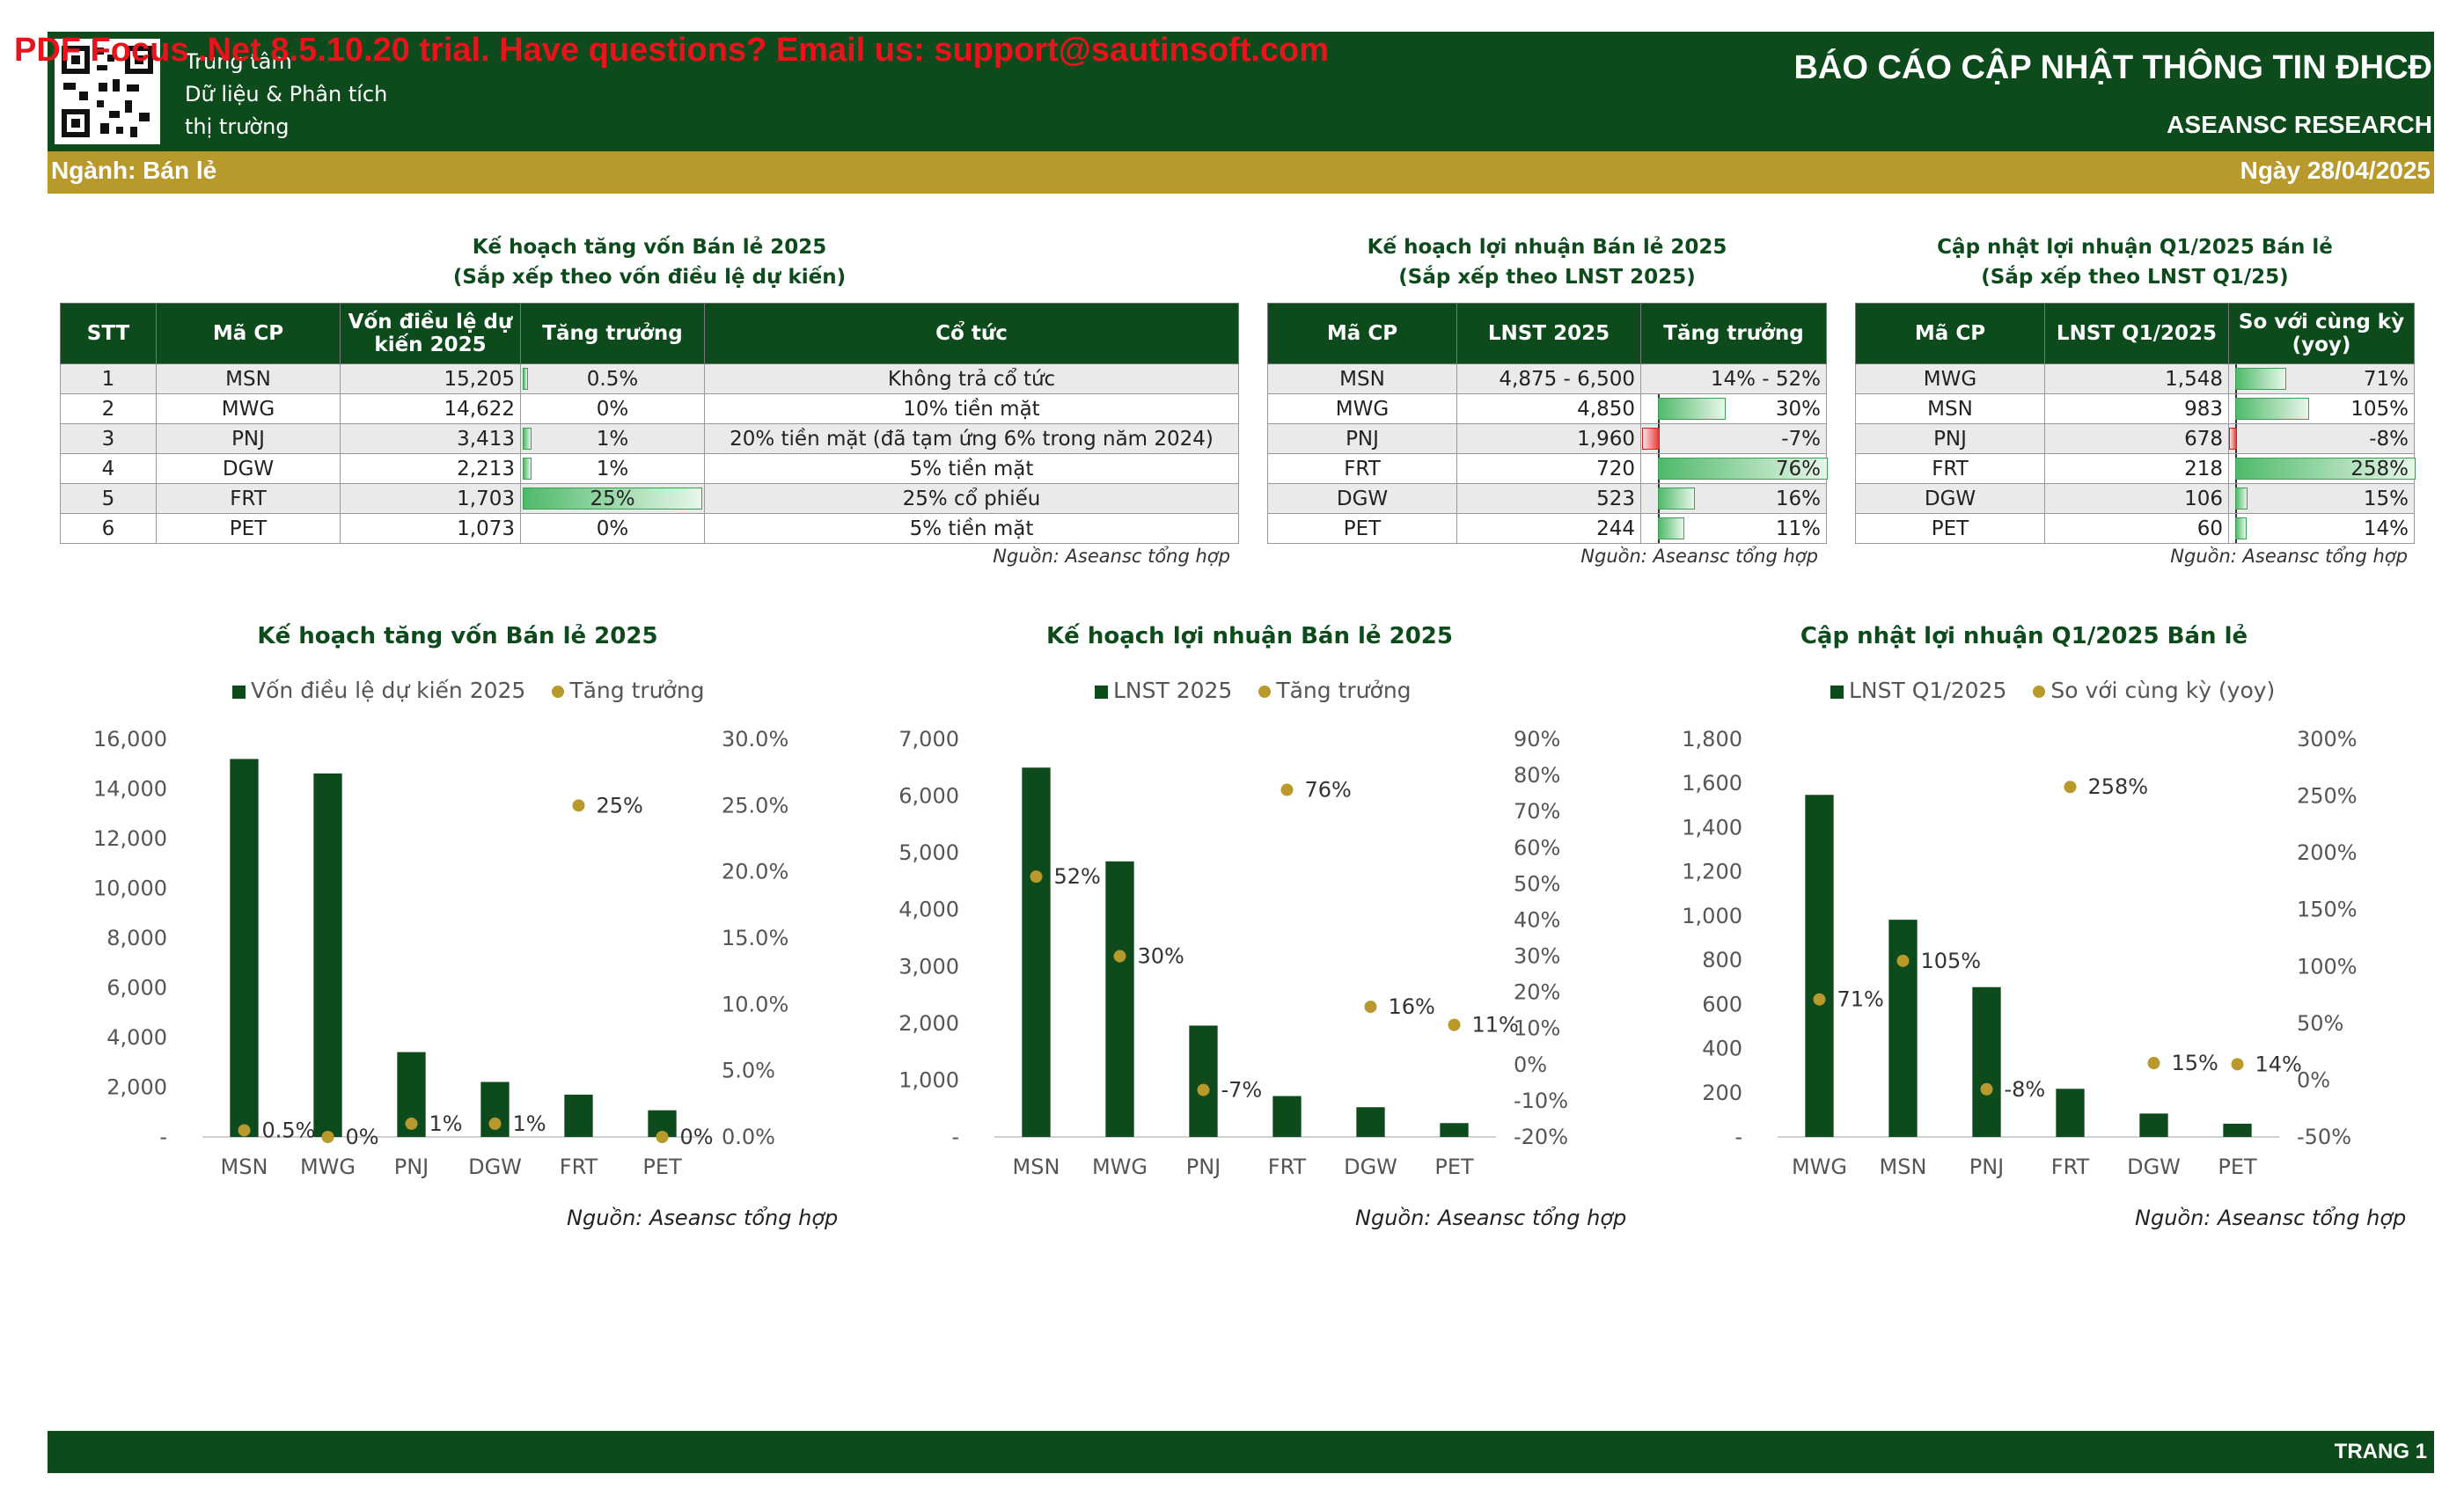 This screenshot has height=1496, width=2464. I want to click on table-row: DGW 106 15%, so click(2135, 498).